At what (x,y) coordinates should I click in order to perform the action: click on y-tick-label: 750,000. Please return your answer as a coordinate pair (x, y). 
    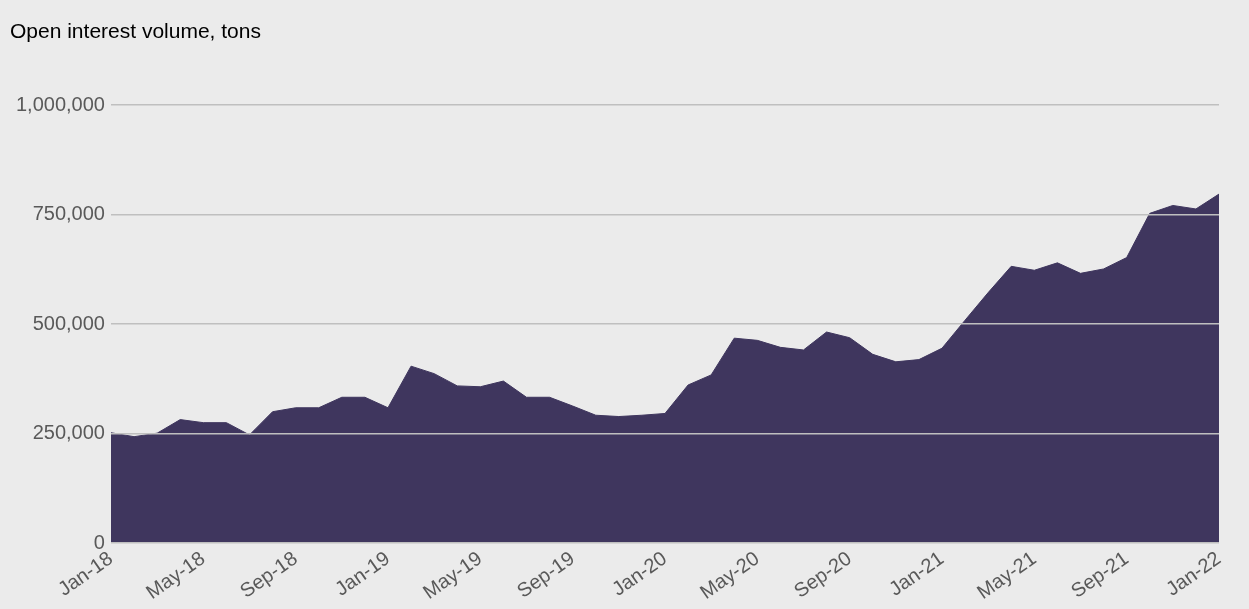
    Looking at the image, I should click on (68, 213).